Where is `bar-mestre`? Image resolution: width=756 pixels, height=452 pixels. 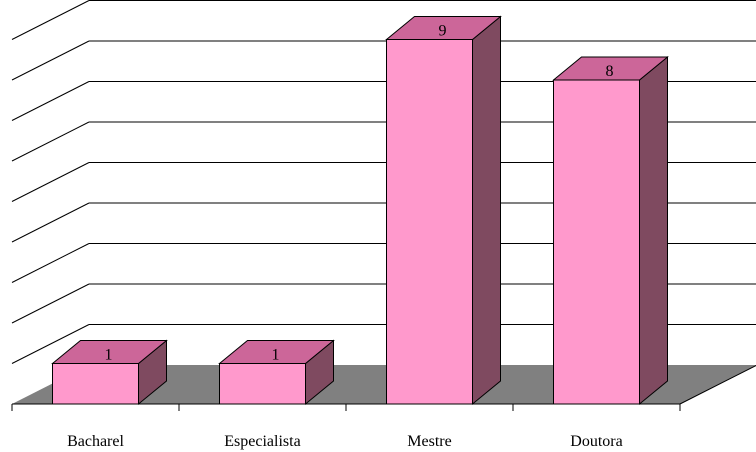 bar-mestre is located at coordinates (443, 210).